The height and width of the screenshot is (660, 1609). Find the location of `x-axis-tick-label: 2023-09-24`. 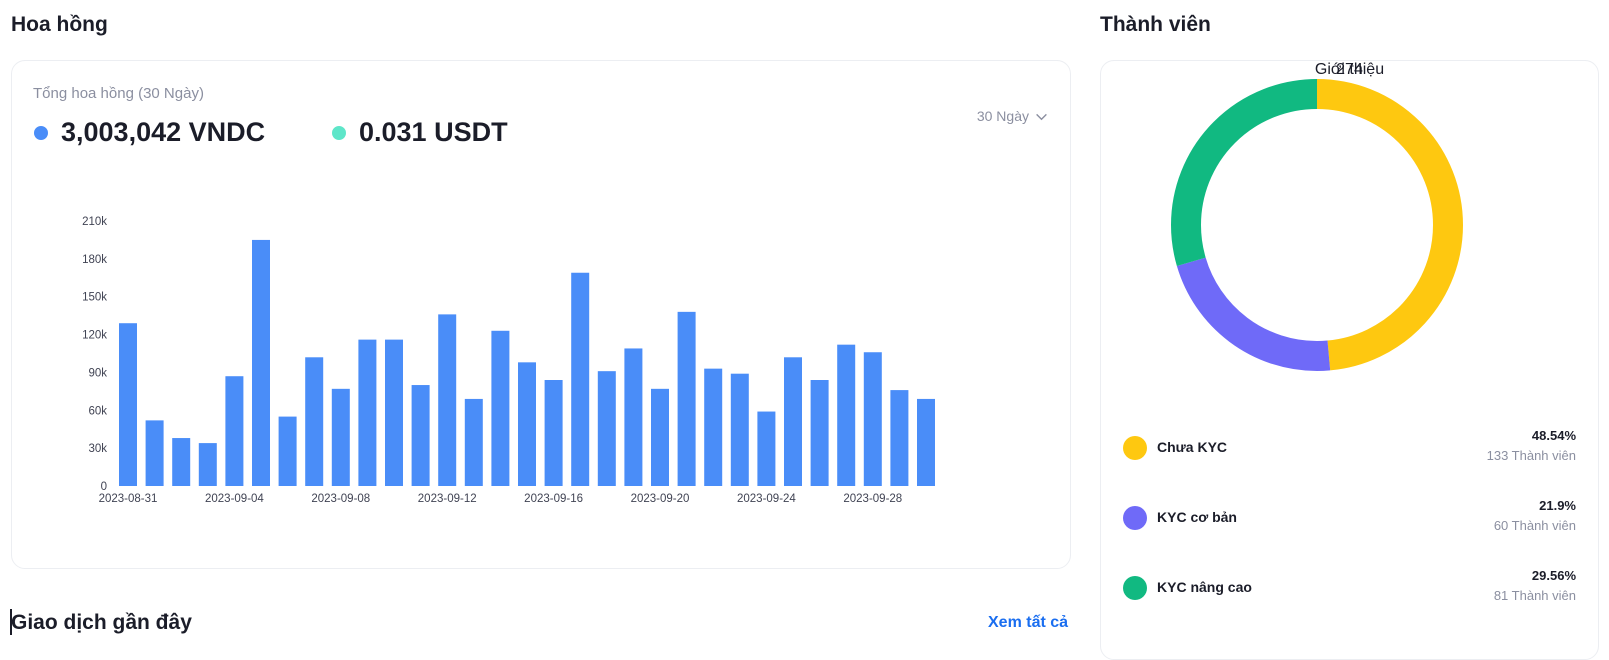

x-axis-tick-label: 2023-09-24 is located at coordinates (766, 499).